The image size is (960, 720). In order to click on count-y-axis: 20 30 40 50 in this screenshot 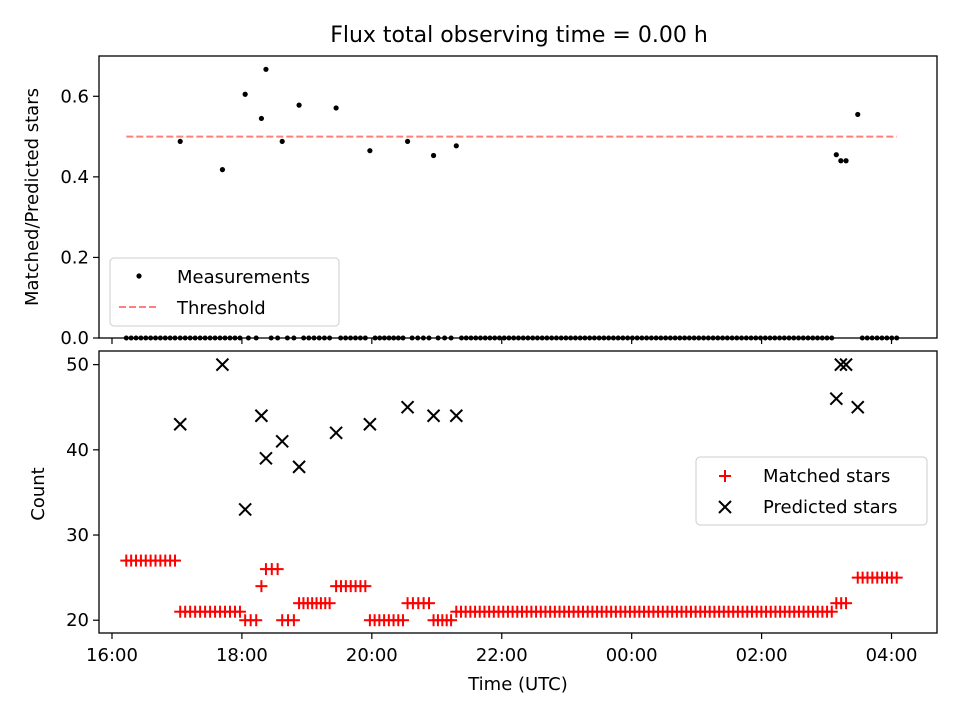, I will do `click(82, 493)`.